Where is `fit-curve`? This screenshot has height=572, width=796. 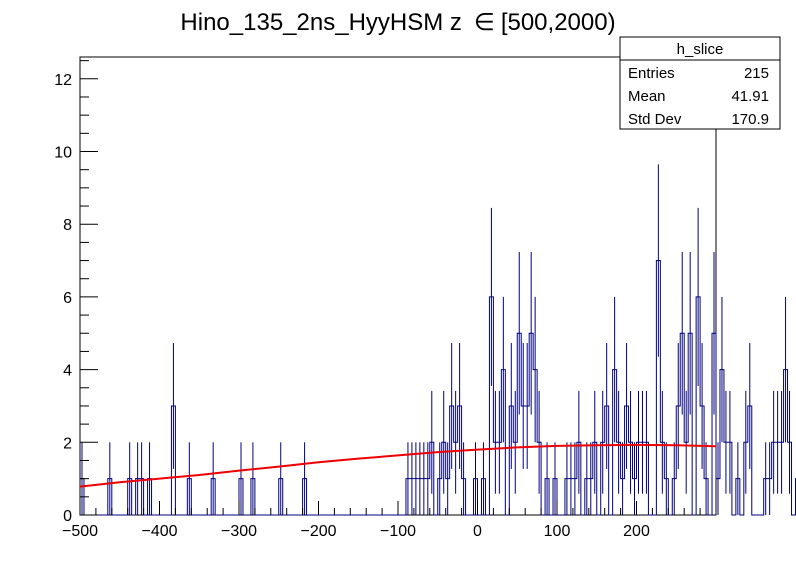 fit-curve is located at coordinates (398, 465).